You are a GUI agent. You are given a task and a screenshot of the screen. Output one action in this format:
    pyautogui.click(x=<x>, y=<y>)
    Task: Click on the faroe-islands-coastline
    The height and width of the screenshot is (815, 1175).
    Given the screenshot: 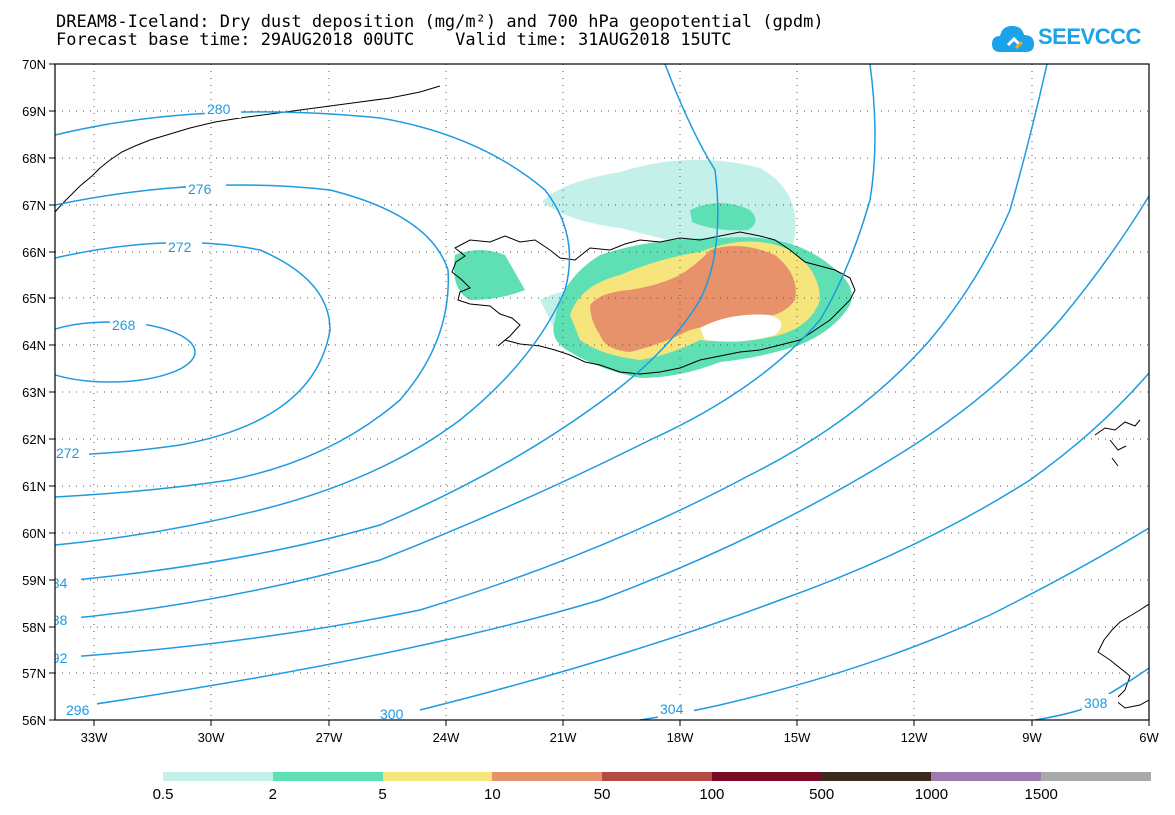 What is the action you would take?
    pyautogui.click(x=1117, y=443)
    